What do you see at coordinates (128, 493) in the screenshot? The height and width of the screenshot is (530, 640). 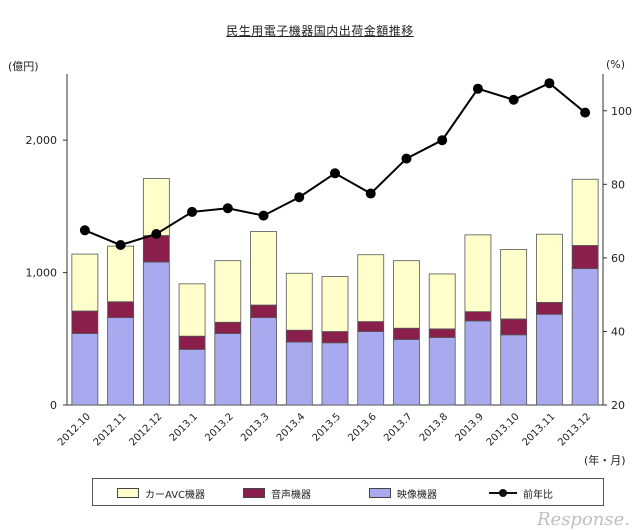 I see `legend-swatch-car-avc` at bounding box center [128, 493].